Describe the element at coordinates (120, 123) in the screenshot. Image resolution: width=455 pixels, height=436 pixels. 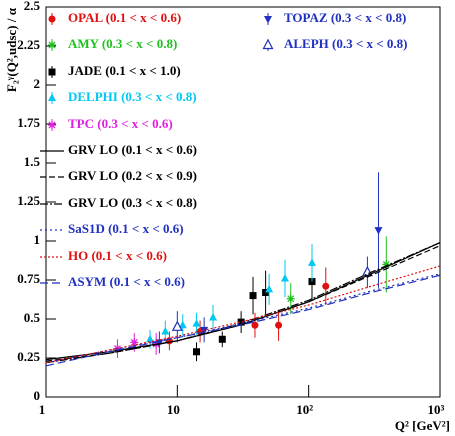
I see `legend-label: TPC (0.3 < x < 0.6)` at that location.